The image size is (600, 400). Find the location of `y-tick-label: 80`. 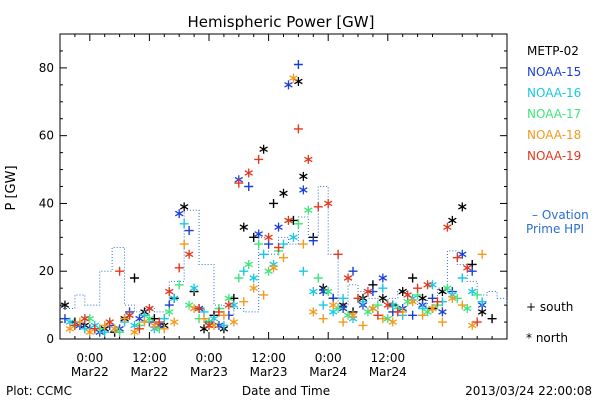

y-tick-label: 80 is located at coordinates (46, 68).